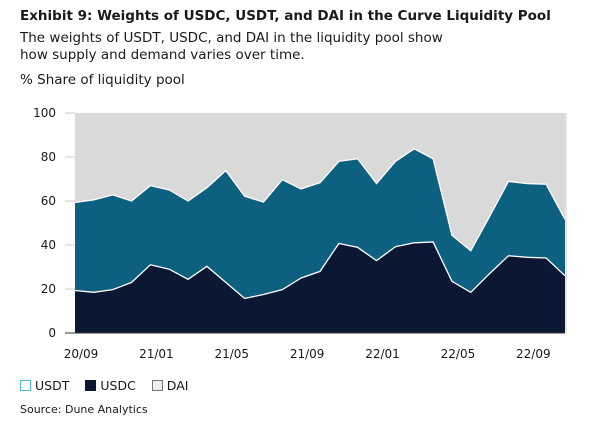 The height and width of the screenshot is (429, 600). What do you see at coordinates (307, 354) in the screenshot?
I see `x-tick-label: 21/09` at bounding box center [307, 354].